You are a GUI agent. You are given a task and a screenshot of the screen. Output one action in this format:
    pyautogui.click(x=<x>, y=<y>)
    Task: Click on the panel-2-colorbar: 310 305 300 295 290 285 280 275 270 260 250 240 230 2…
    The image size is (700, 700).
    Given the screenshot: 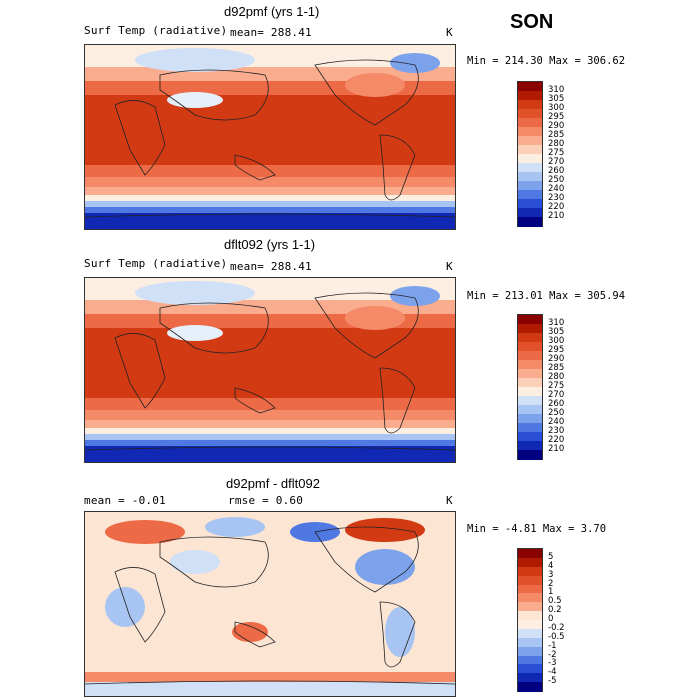 What is the action you would take?
    pyautogui.click(x=540, y=387)
    